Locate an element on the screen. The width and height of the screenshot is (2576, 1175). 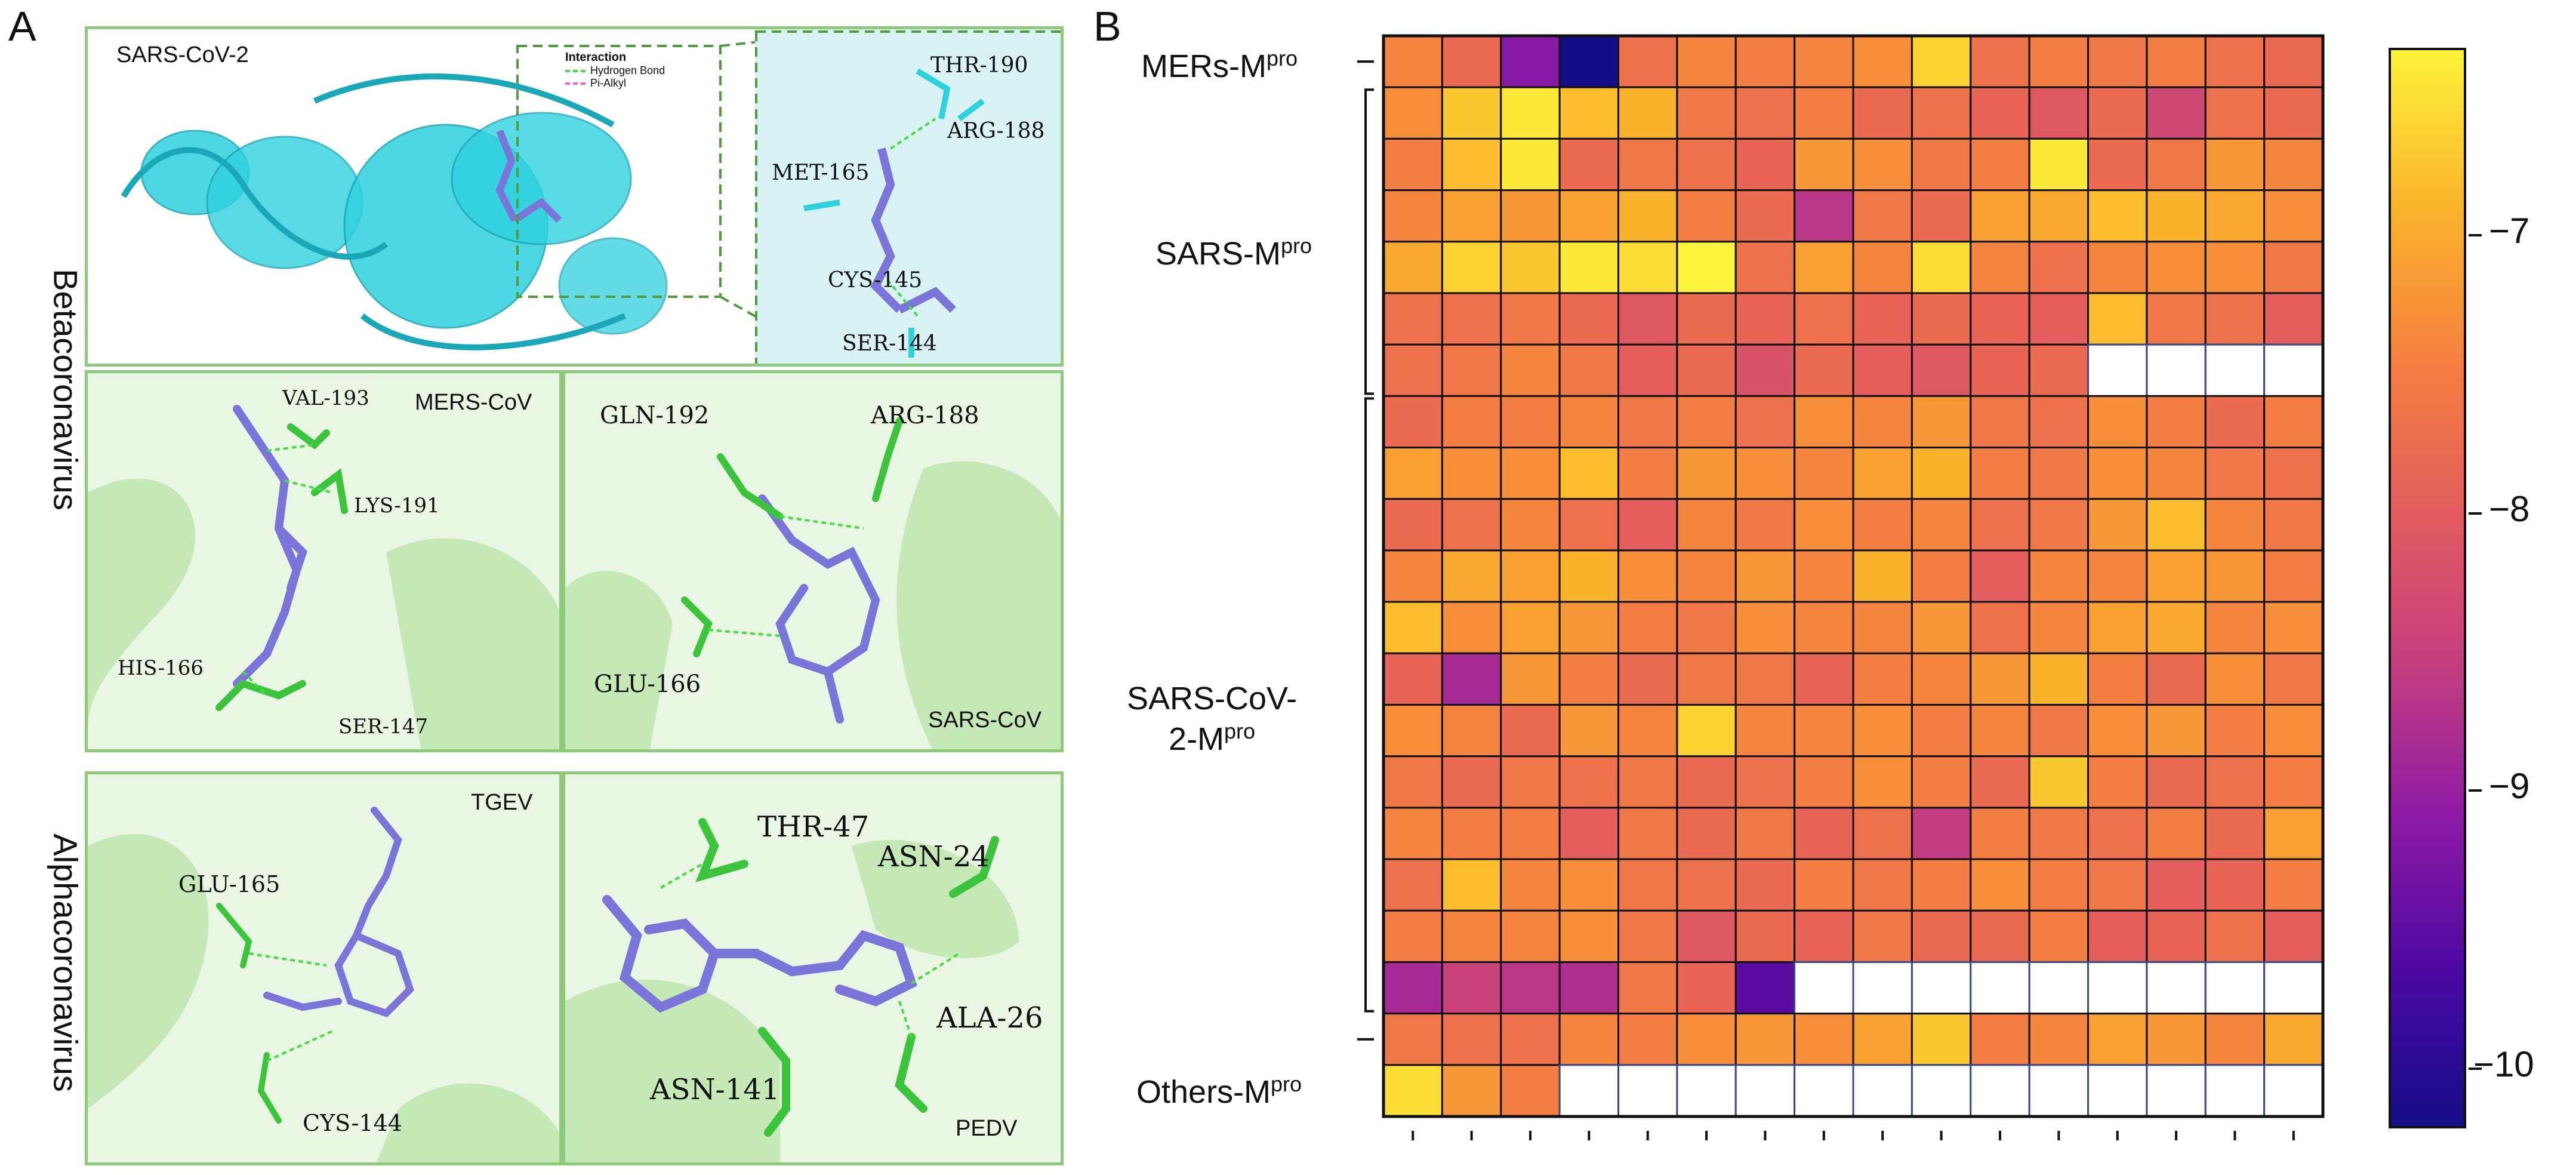
colorbar is located at coordinates (2427, 588).